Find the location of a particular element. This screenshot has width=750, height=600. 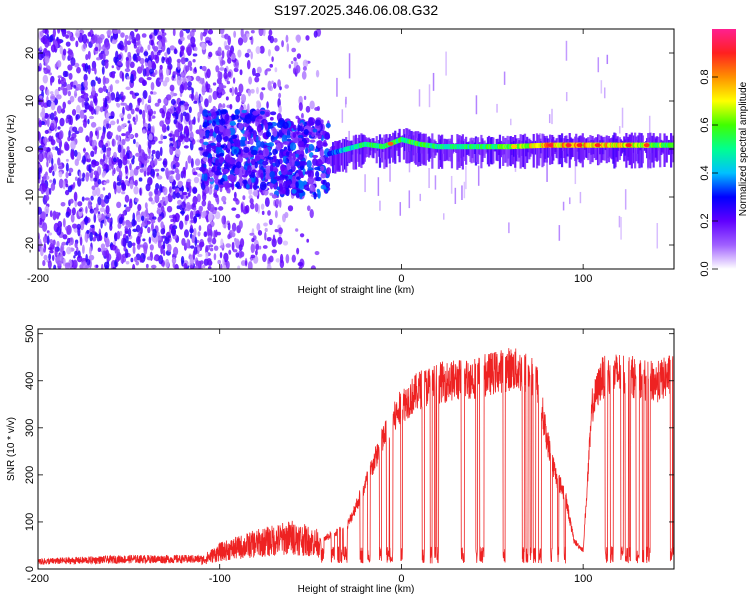

y-tick-label: 500 is located at coordinates (30, 334).